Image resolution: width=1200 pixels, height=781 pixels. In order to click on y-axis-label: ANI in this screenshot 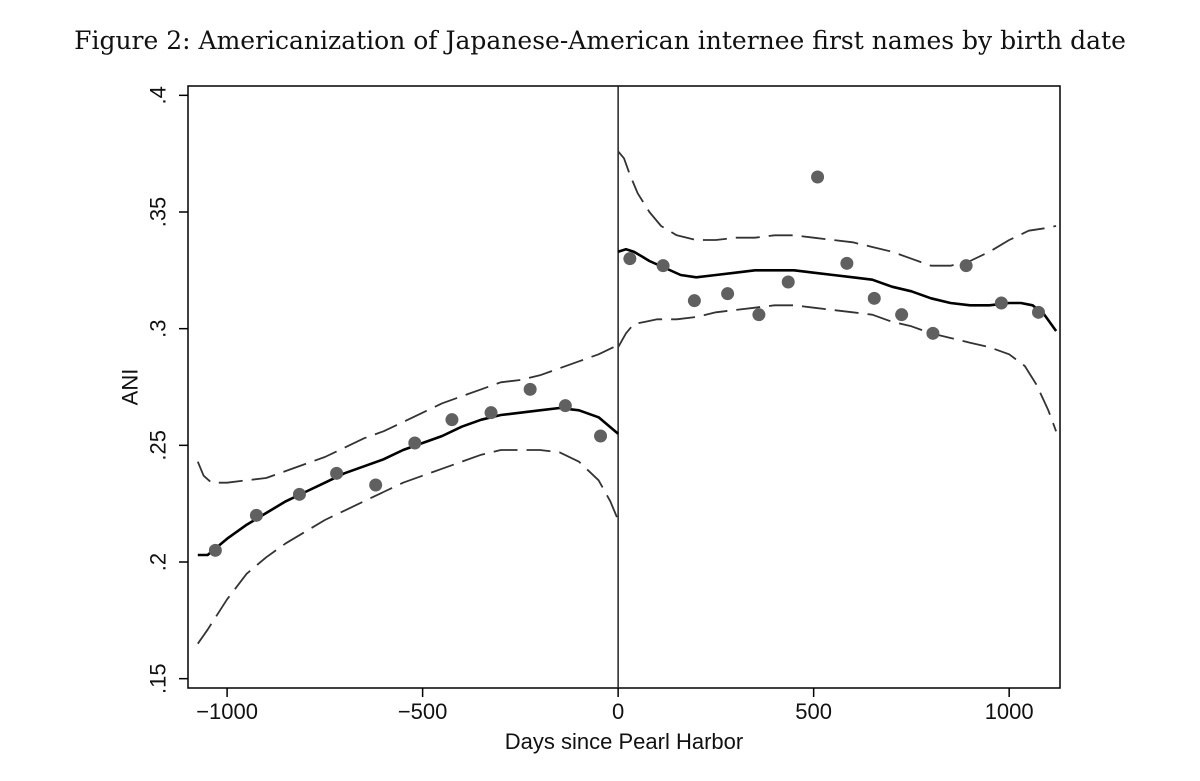, I will do `click(130, 387)`.